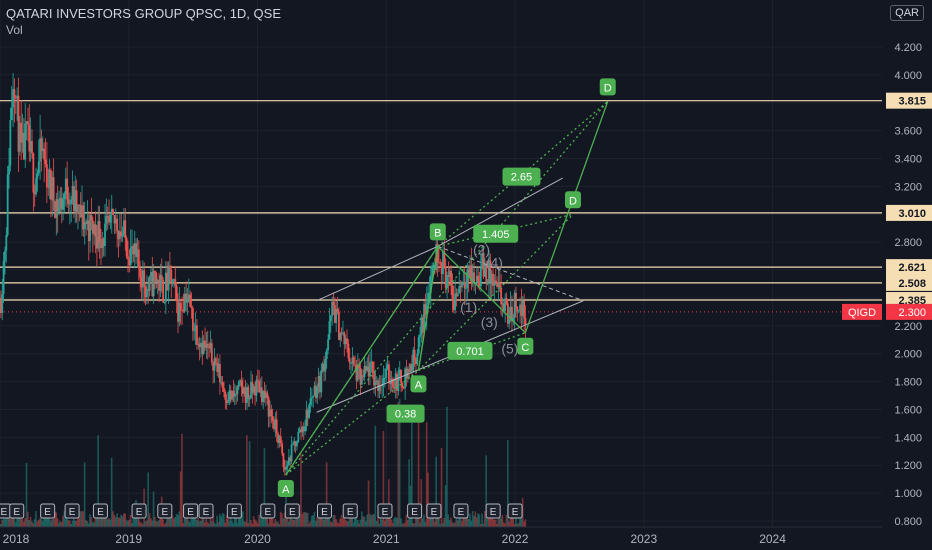 The image size is (932, 550). Describe the element at coordinates (909, 311) in the screenshot. I see `last-price-badge: 2.300` at that location.